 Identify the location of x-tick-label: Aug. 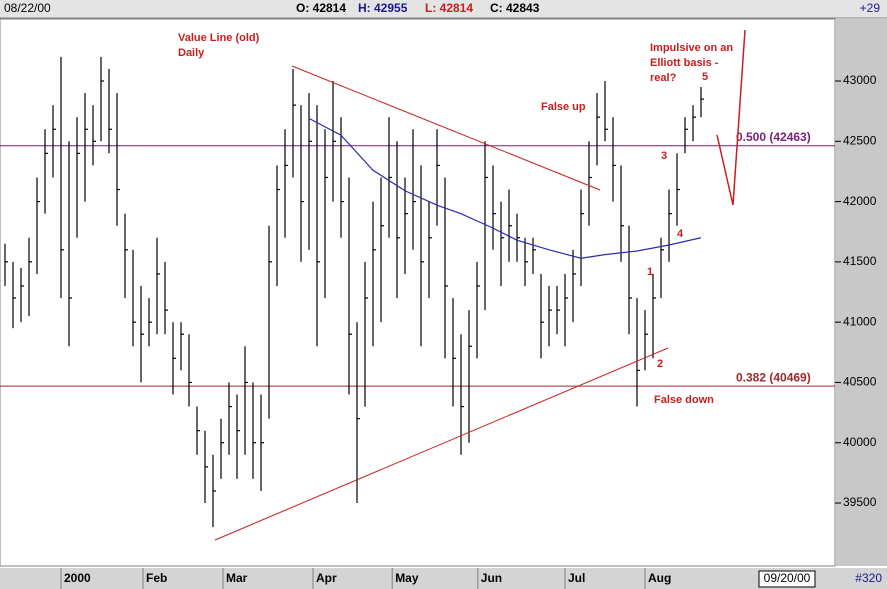
(659, 578).